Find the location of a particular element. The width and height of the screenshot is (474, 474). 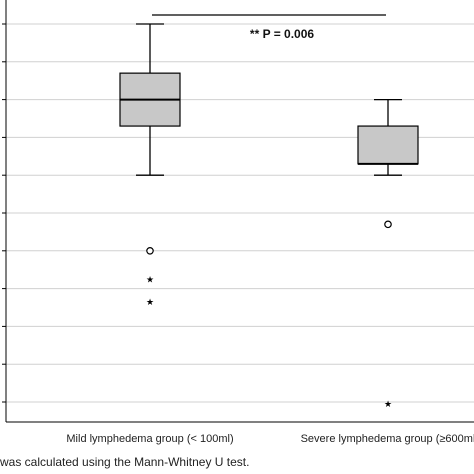

box-2: ★ is located at coordinates (388, 254).